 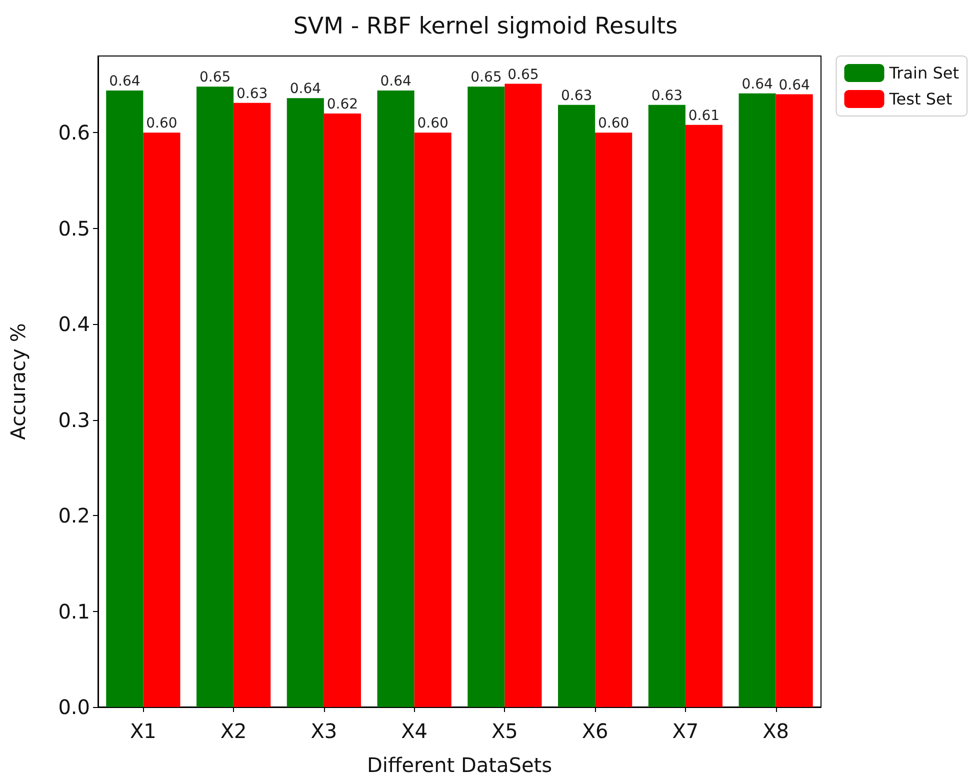 I want to click on x-axis-title: Different DataSets, so click(x=459, y=765).